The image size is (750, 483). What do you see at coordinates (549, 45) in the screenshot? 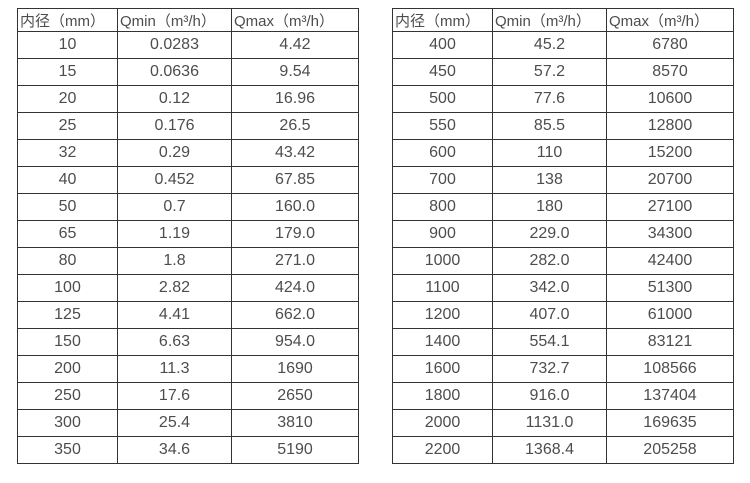
I see `table-cell: 45.2` at bounding box center [549, 45].